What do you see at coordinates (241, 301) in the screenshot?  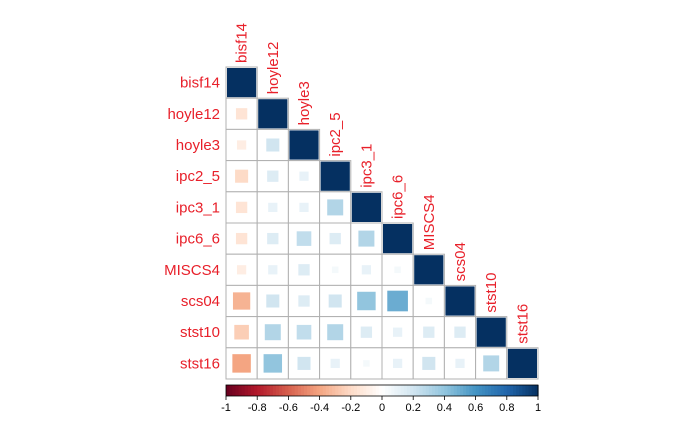 I see `corr-square-scs04-bisf14` at bounding box center [241, 301].